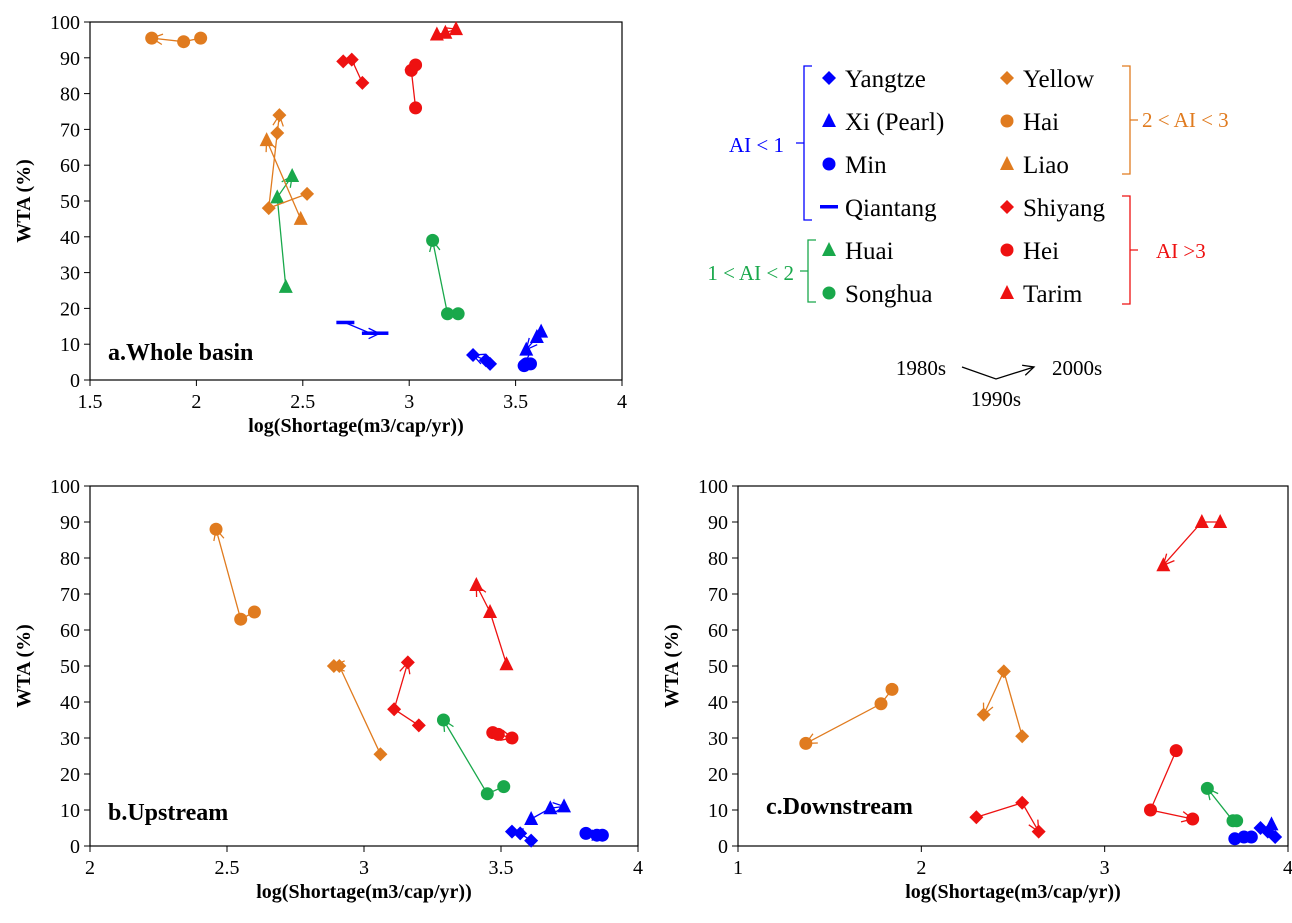  What do you see at coordinates (357, 710) in the screenshot?
I see `series-yellow` at bounding box center [357, 710].